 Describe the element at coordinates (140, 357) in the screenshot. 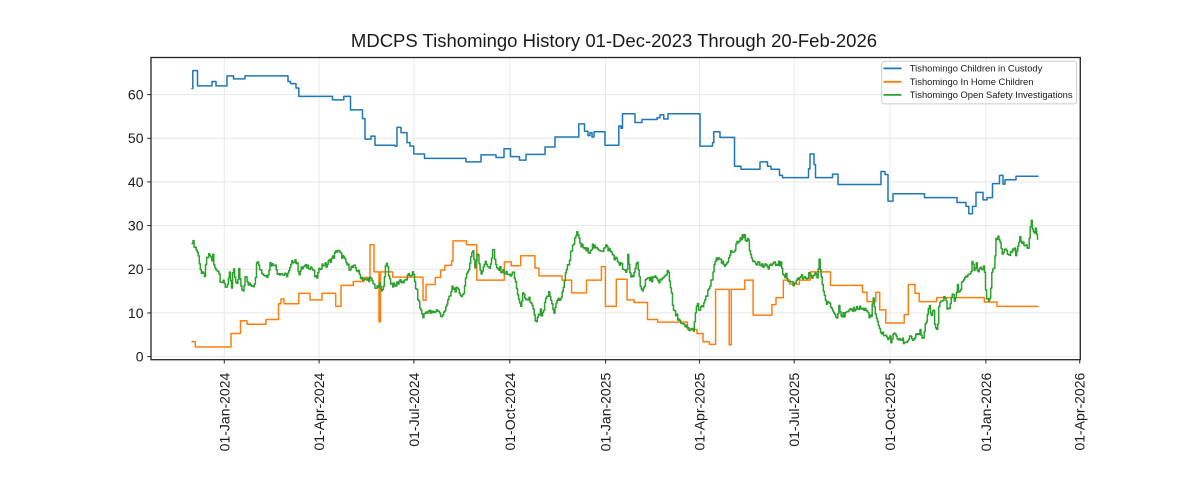

I see `svg-text: 0` at that location.